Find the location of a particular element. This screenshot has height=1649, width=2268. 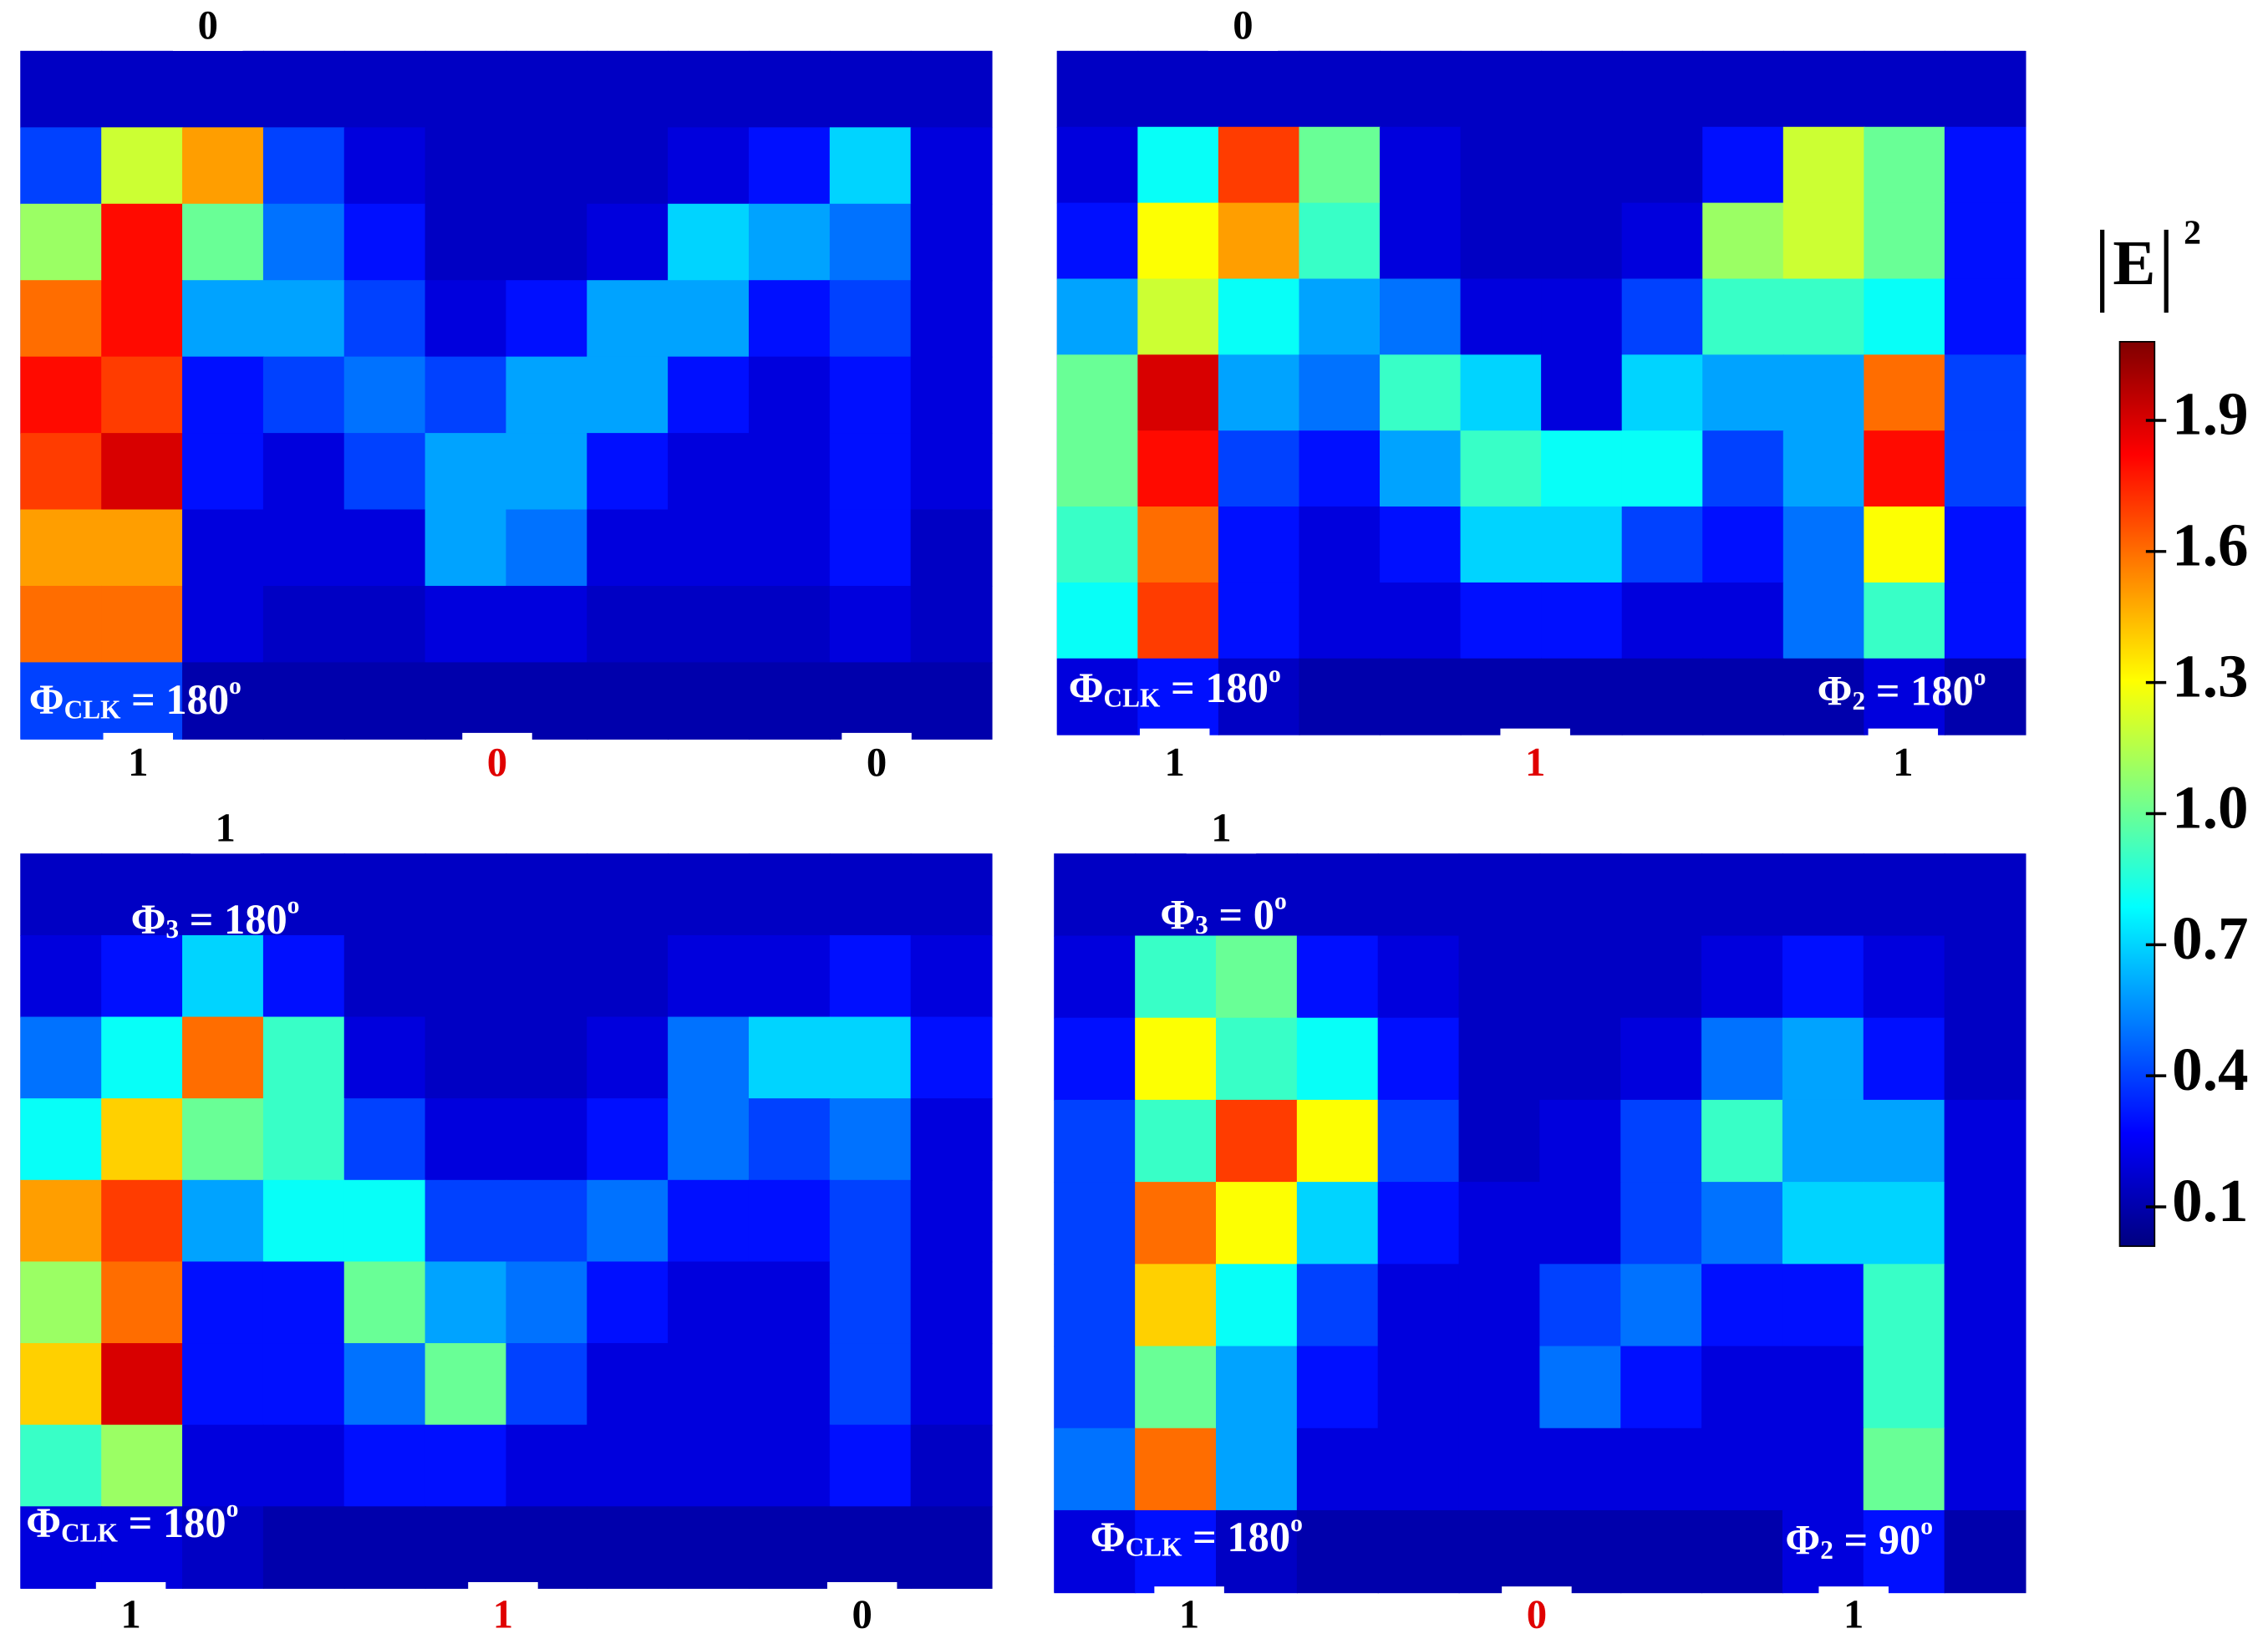

annotation-subscript: CLK is located at coordinates (89, 1532).